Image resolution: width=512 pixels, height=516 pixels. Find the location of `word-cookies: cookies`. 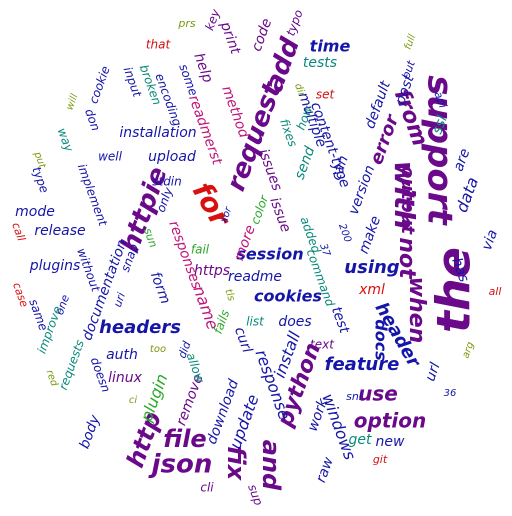

word-cookies: cookies is located at coordinates (288, 296).